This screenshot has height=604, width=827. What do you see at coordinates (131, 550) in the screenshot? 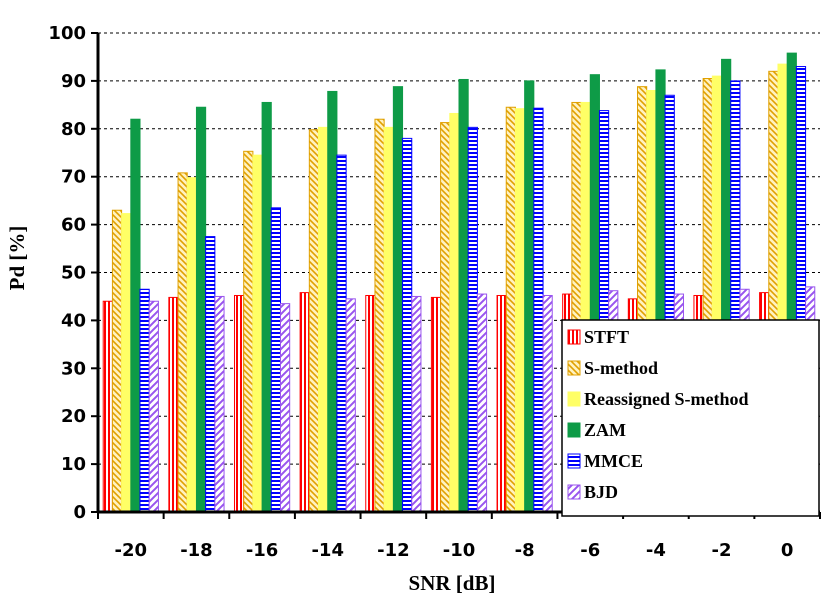
I see `x-tick-label: -20` at bounding box center [131, 550].